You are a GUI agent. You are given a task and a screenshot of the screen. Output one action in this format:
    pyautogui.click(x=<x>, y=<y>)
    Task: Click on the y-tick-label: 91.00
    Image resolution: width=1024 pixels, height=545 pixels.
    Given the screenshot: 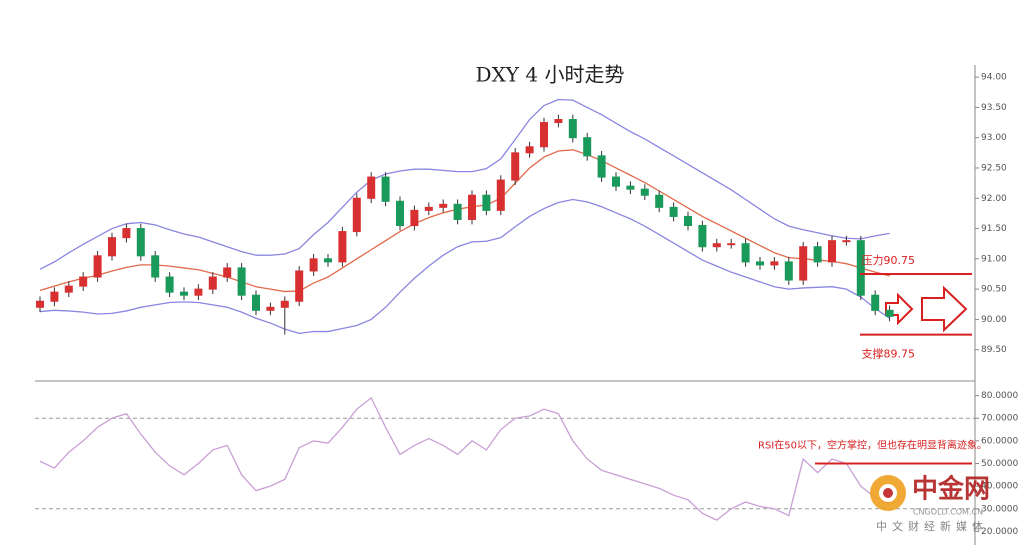 What is the action you would take?
    pyautogui.click(x=994, y=259)
    